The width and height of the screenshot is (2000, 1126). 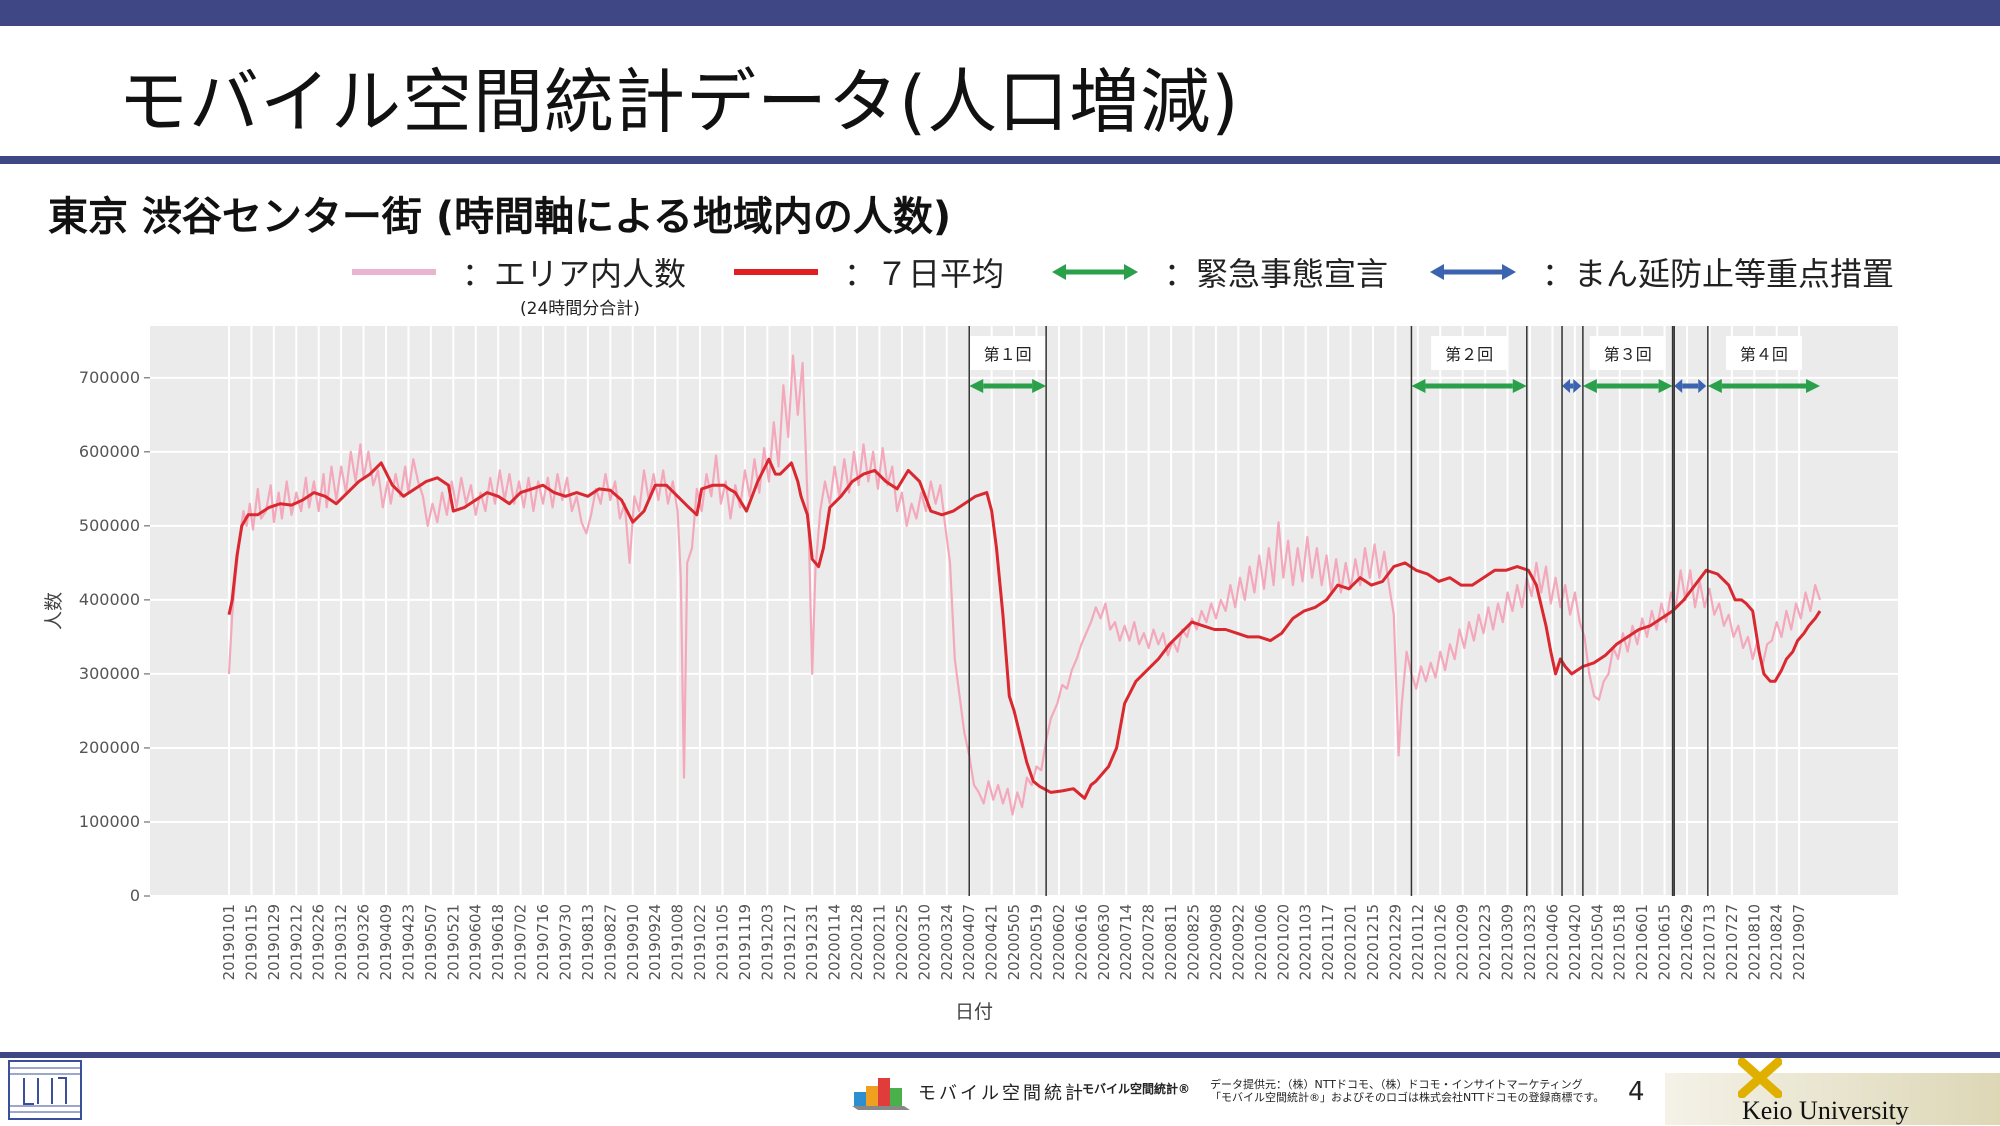 I want to click on x-tick-label: 20210727, so click(x=1732, y=942).